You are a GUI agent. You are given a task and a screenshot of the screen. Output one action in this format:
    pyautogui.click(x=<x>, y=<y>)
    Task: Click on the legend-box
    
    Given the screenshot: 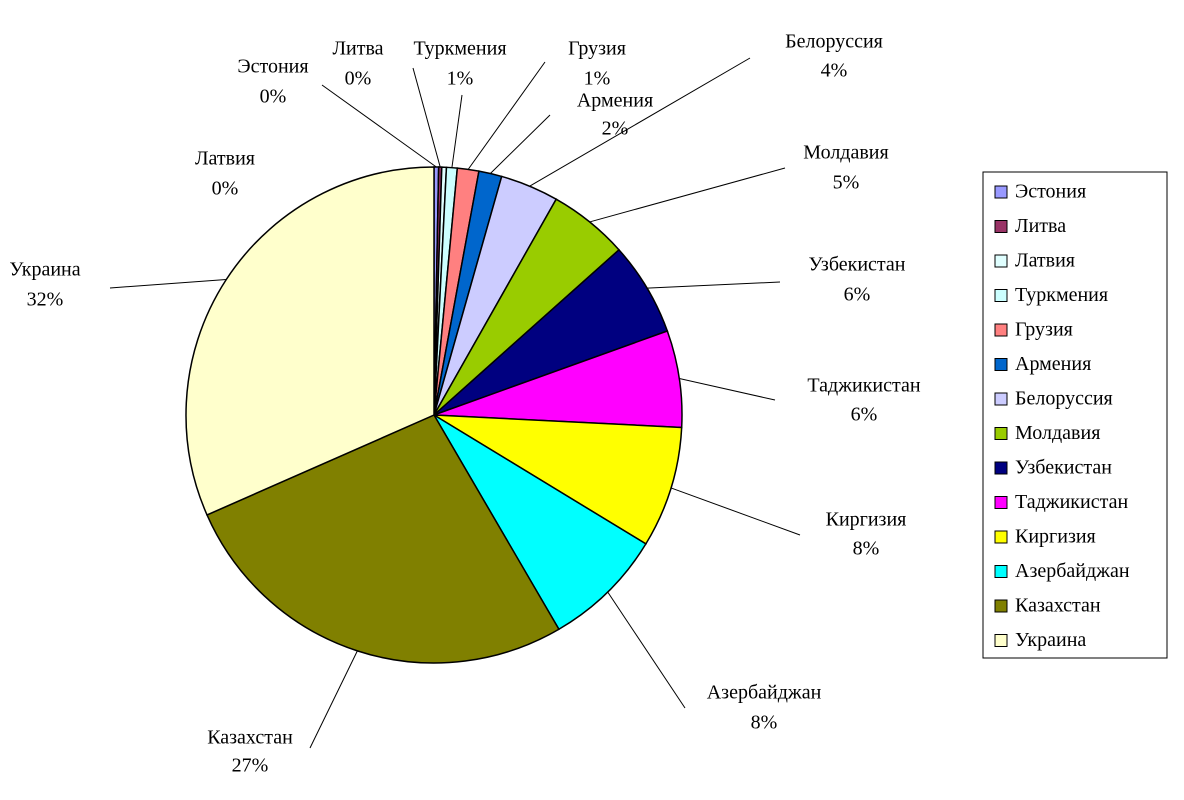 What is the action you would take?
    pyautogui.click(x=1075, y=415)
    